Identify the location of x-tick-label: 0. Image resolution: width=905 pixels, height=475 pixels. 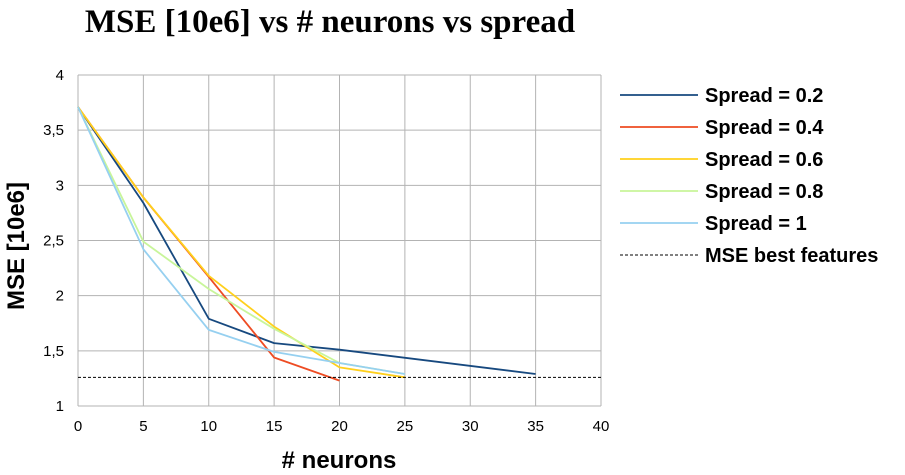
(78, 426).